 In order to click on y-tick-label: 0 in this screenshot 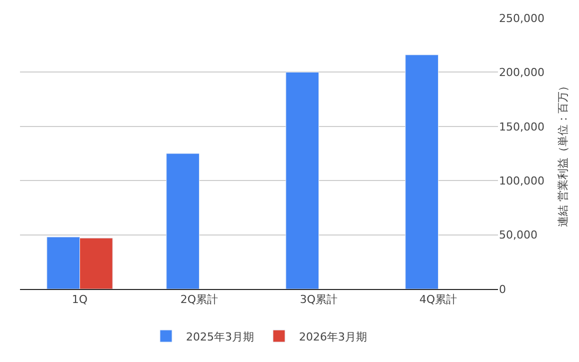, I will do `click(502, 289)`.